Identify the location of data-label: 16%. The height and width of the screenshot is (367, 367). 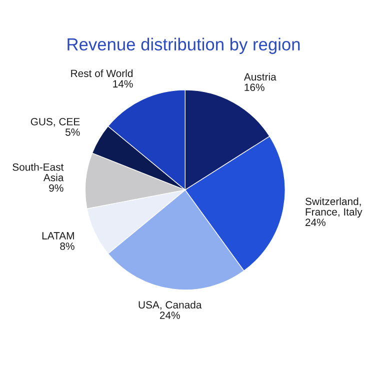
(254, 88).